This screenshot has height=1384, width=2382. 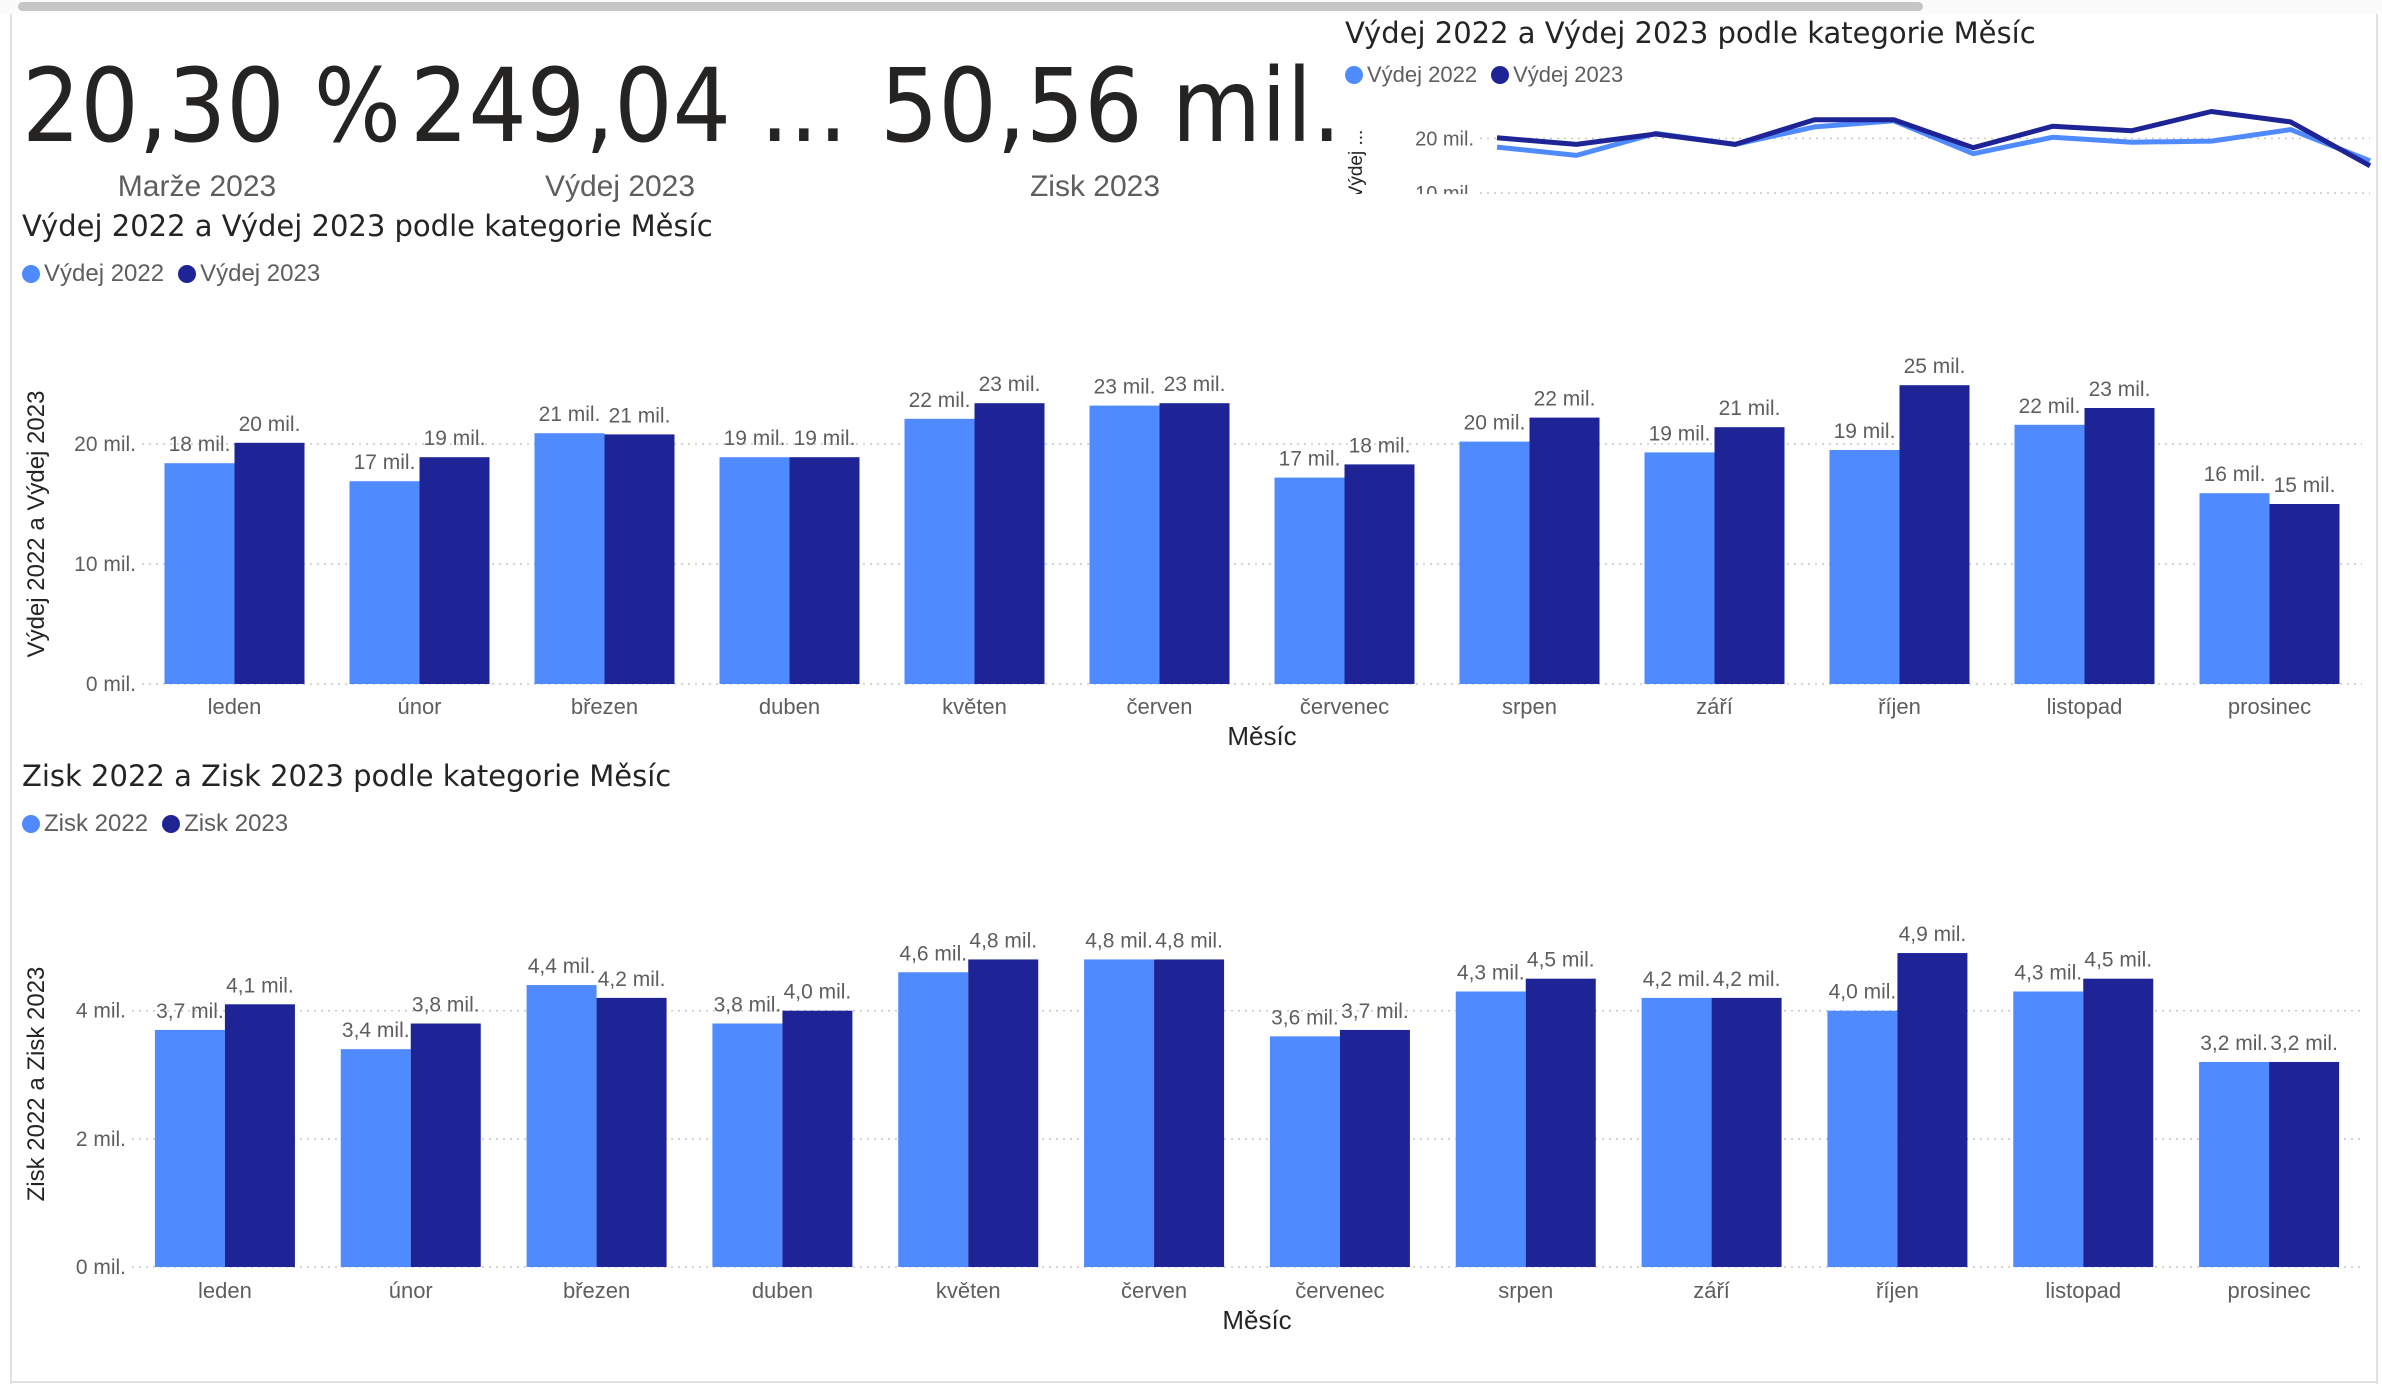 What do you see at coordinates (105, 444) in the screenshot?
I see `y-tick-label: 20 mil.` at bounding box center [105, 444].